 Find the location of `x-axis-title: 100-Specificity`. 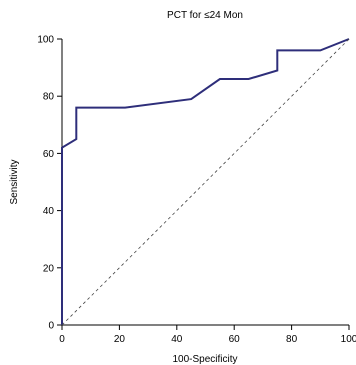

x-axis-title: 100-Specificity is located at coordinates (204, 359).